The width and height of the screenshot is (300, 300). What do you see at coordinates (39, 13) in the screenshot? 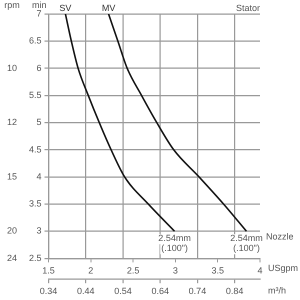
I see `y-tick-label: 7` at bounding box center [39, 13].